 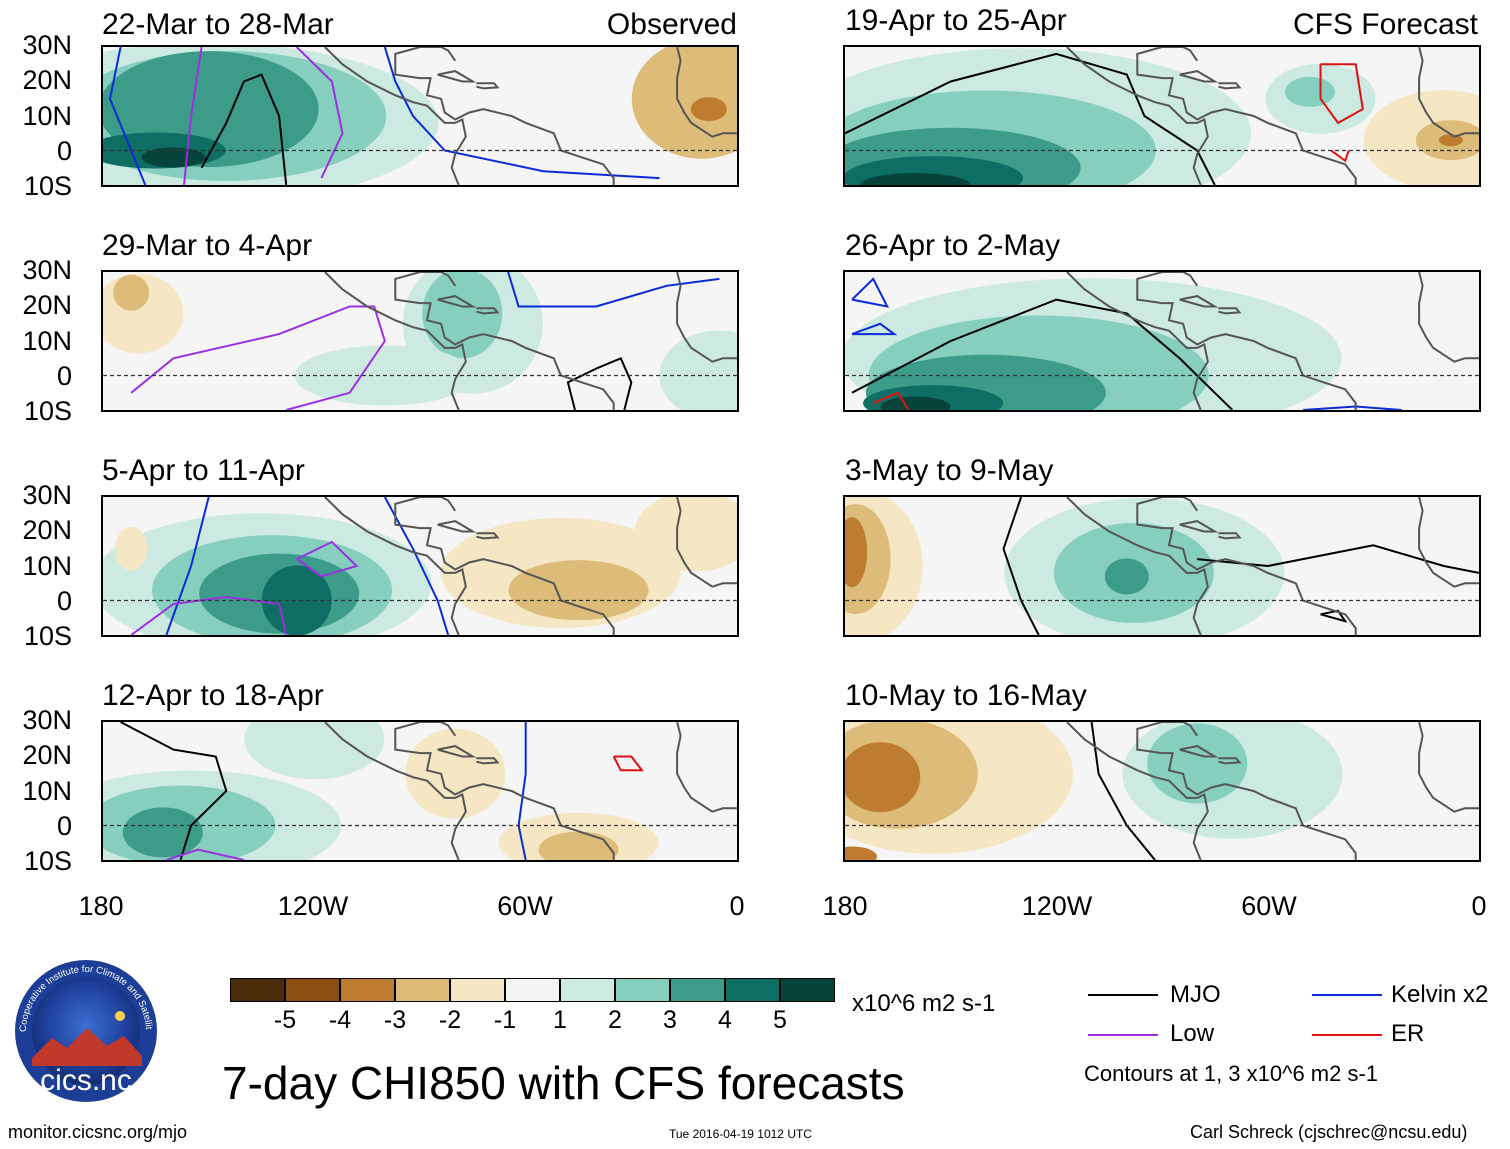 I want to click on lon-label-120w-right: 120W, so click(x=1057, y=906).